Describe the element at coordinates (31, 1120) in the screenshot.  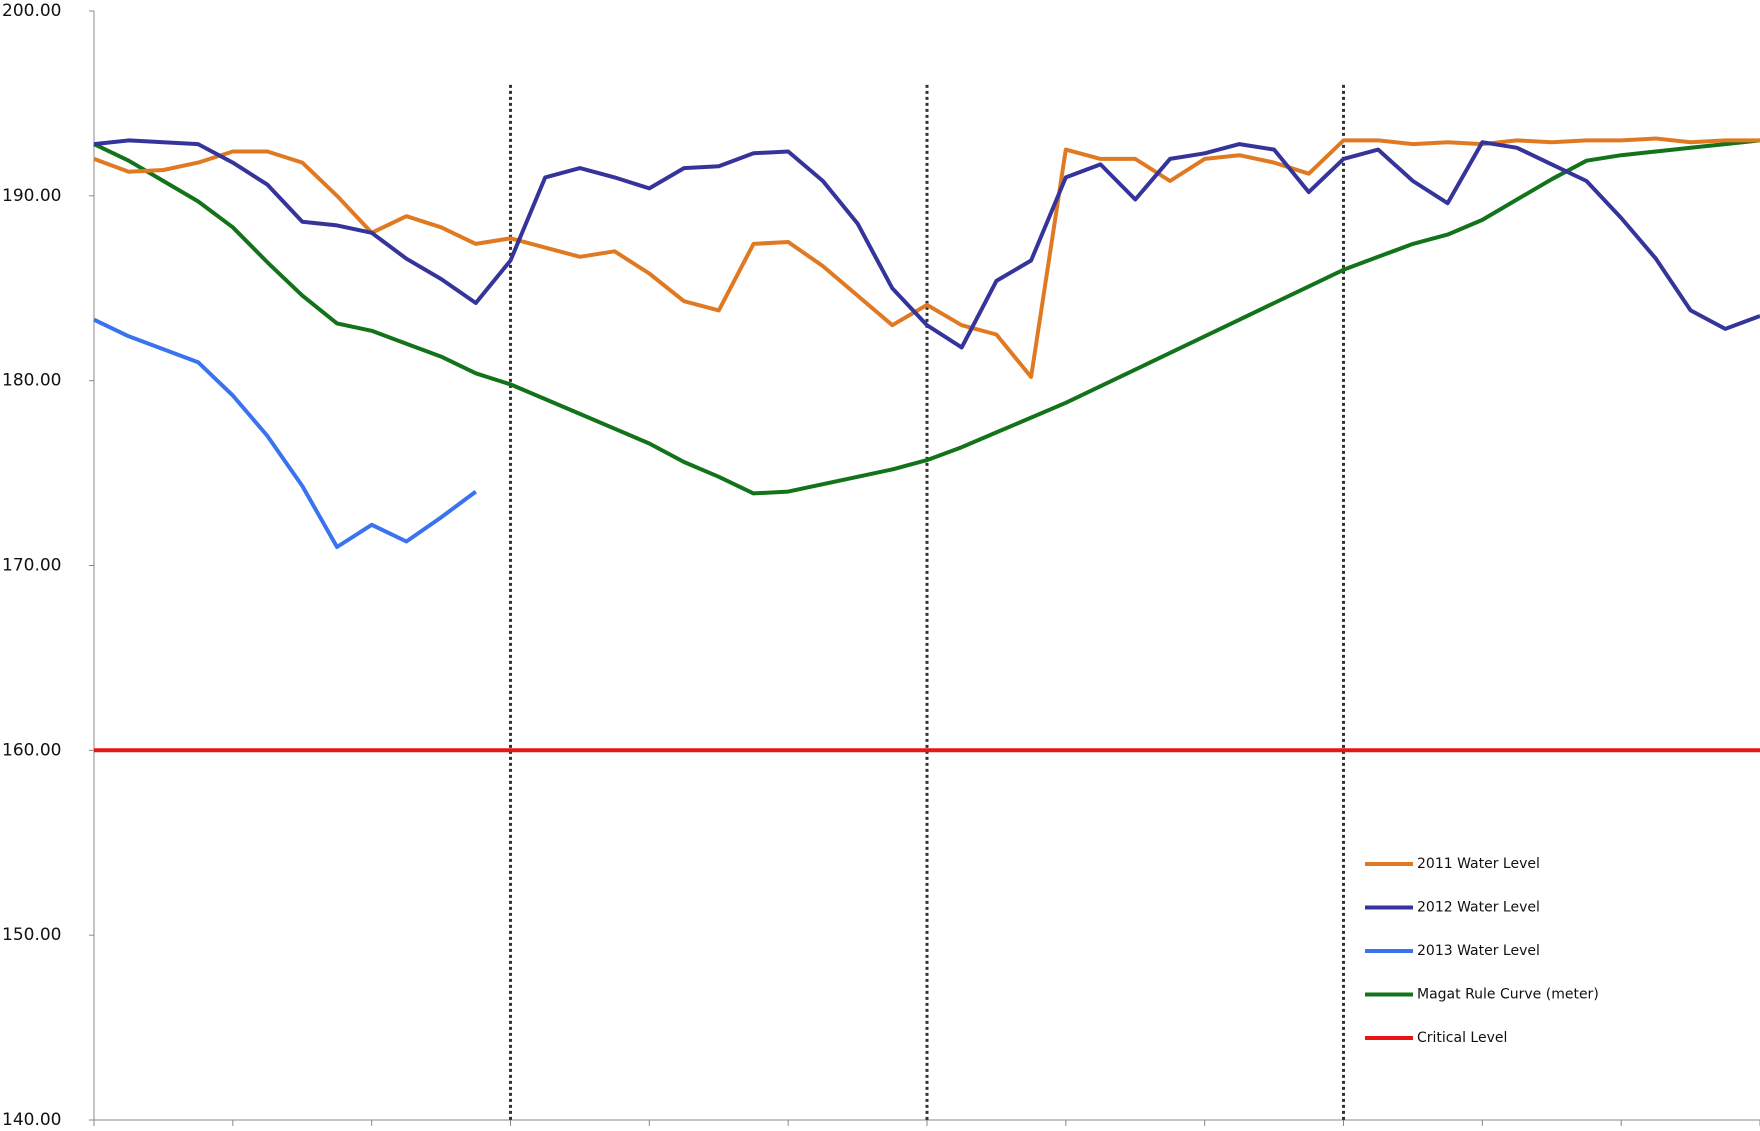
I see `y-tick-label: 140.00` at that location.